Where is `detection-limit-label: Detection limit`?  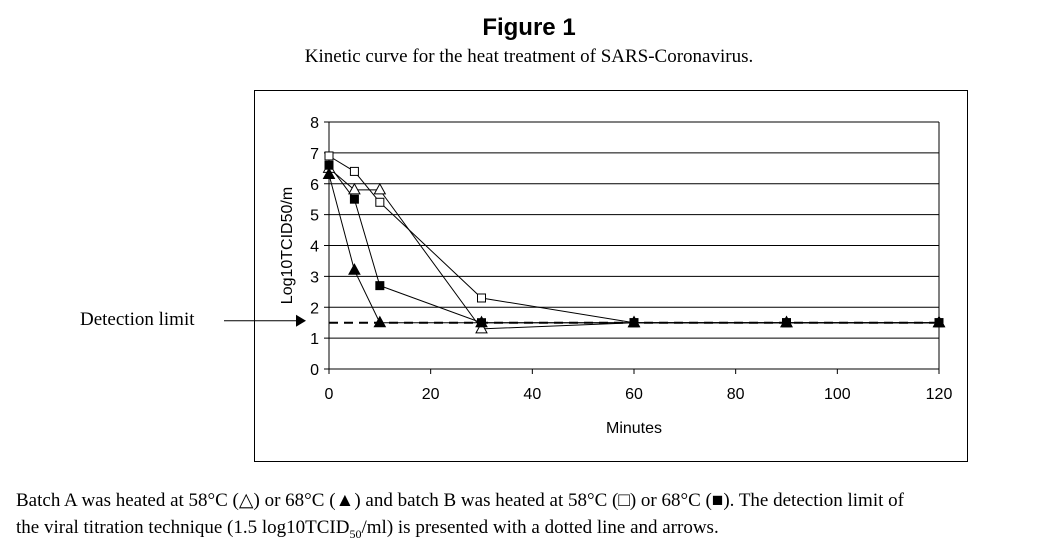 detection-limit-label: Detection limit is located at coordinates (137, 319).